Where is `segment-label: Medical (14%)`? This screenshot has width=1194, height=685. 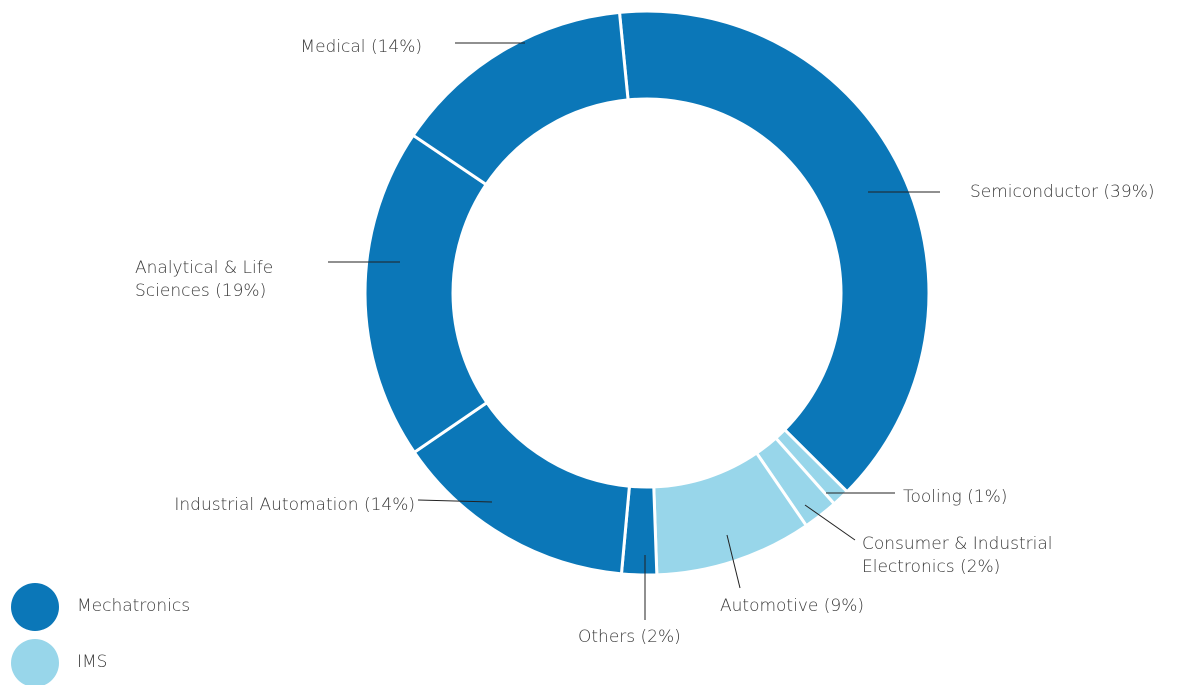
segment-label: Medical (14%) is located at coordinates (361, 47).